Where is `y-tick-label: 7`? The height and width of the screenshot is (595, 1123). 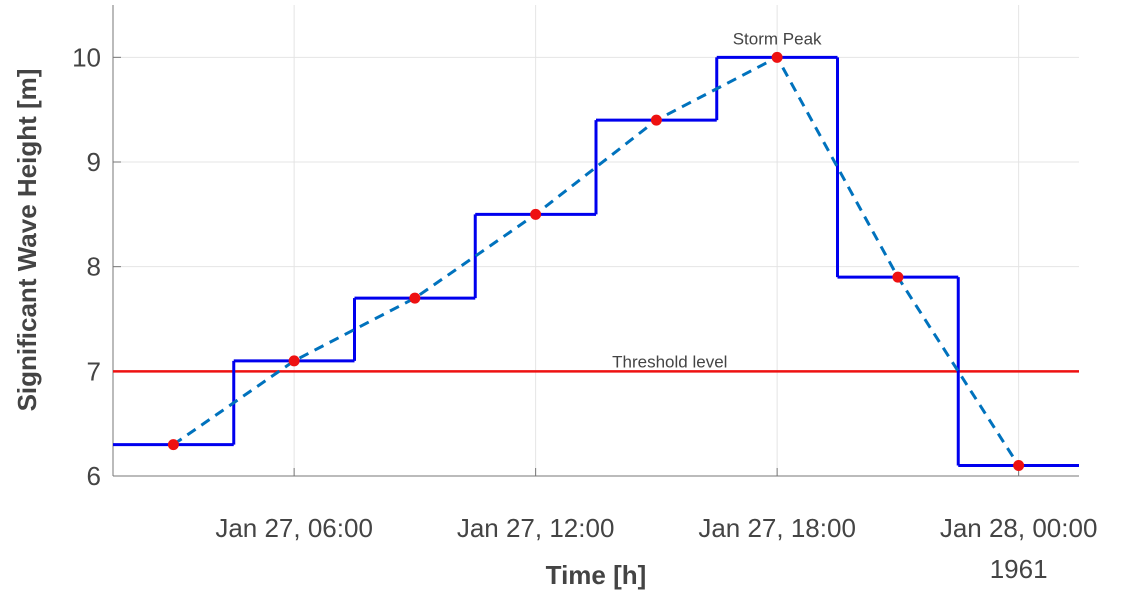 y-tick-label: 7 is located at coordinates (94, 371).